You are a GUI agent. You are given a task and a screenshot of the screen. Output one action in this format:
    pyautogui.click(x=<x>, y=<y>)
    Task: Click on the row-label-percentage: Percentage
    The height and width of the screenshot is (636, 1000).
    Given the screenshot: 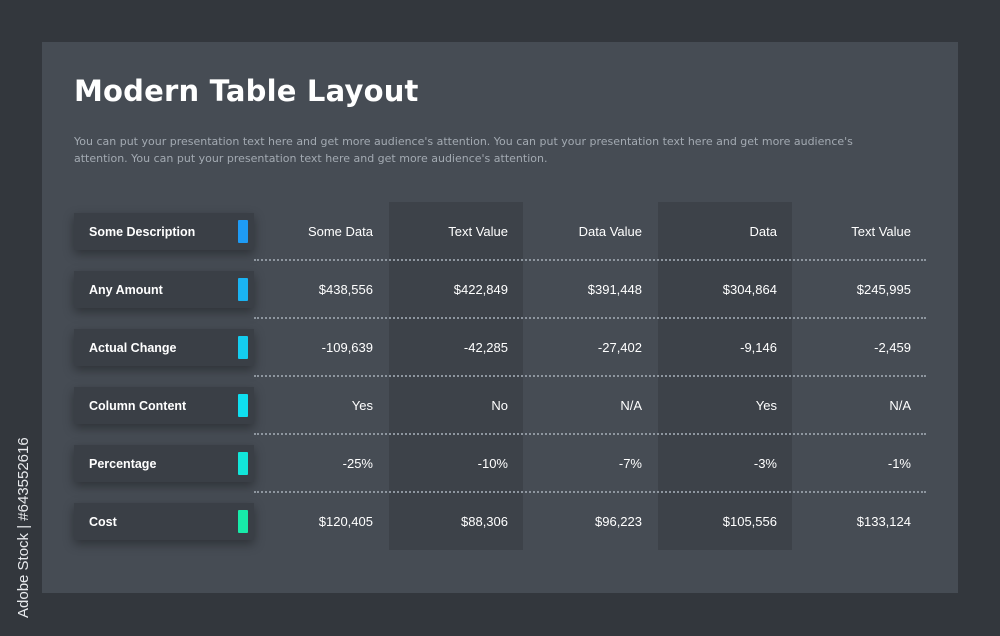 What is the action you would take?
    pyautogui.click(x=164, y=463)
    